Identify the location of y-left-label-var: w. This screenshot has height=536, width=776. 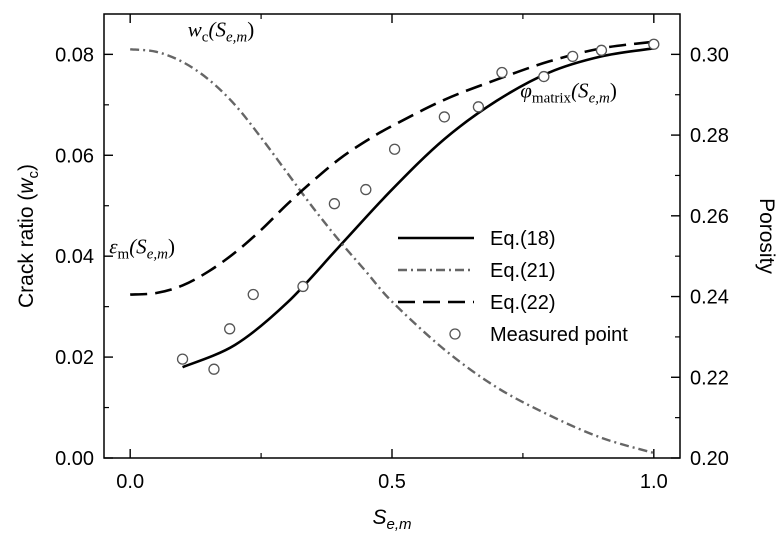
(26, 185).